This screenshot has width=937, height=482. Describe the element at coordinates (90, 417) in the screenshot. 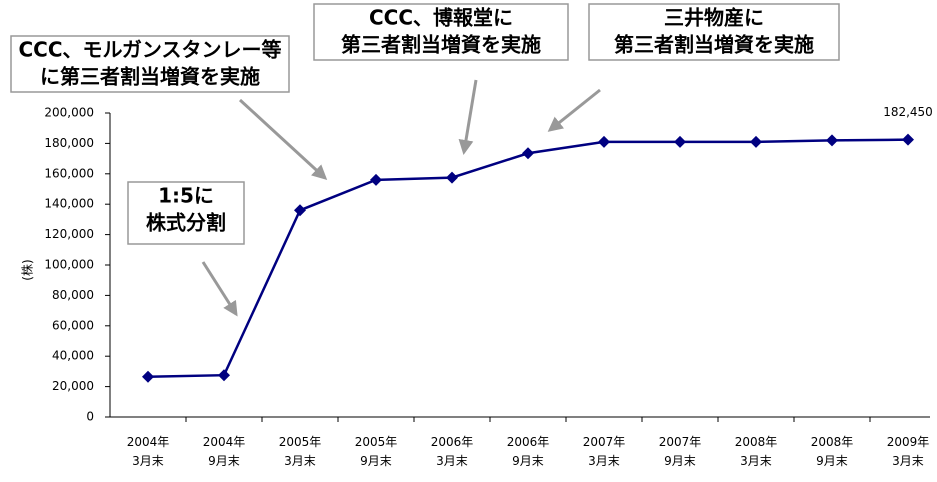

I see `y-tick-label: 0` at that location.